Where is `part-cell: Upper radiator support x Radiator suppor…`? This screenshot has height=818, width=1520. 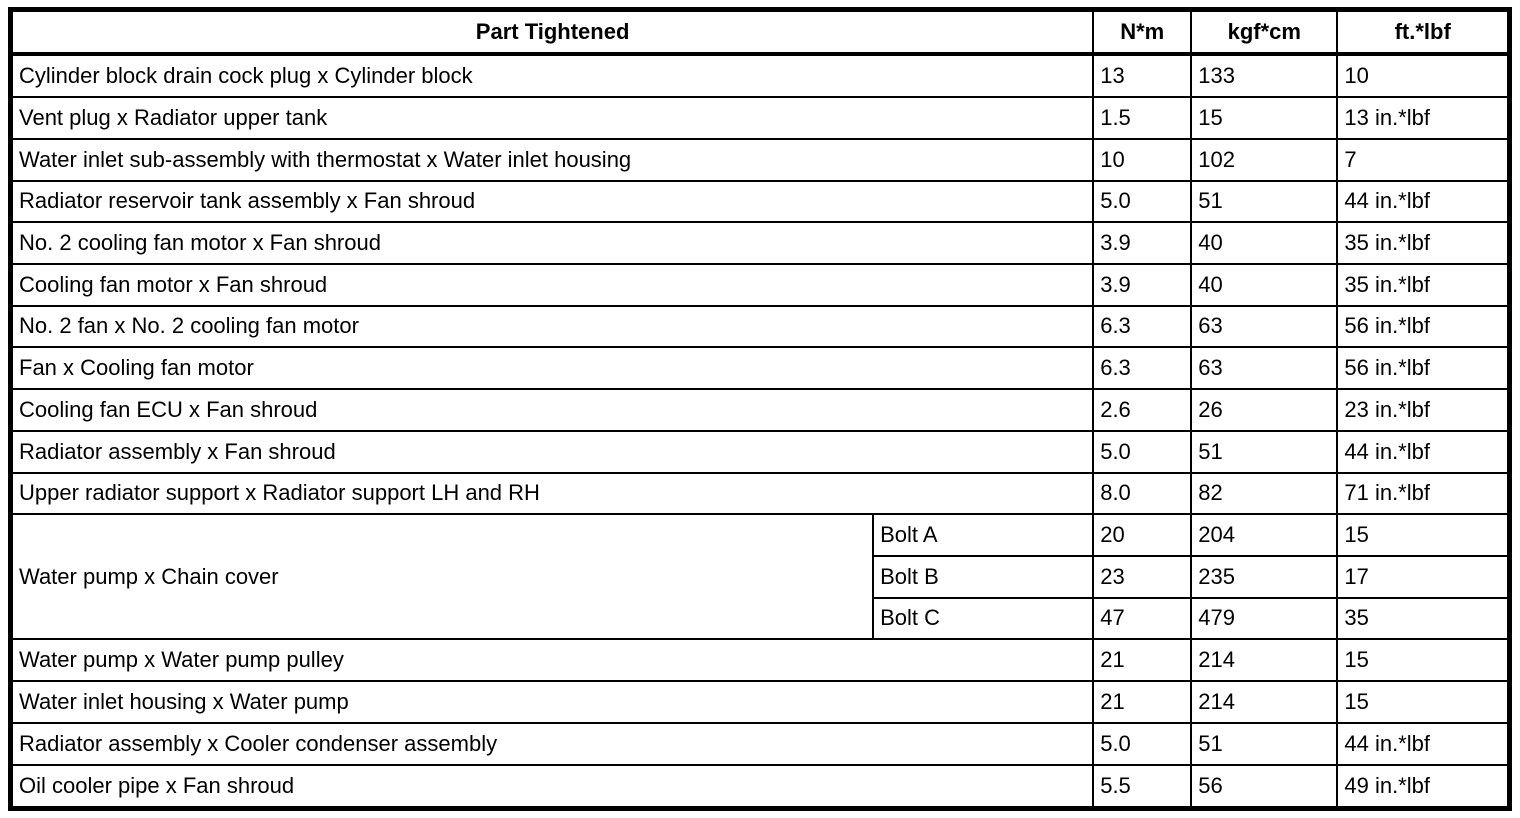
part-cell: Upper radiator support x Radiator suppor… is located at coordinates (552, 493).